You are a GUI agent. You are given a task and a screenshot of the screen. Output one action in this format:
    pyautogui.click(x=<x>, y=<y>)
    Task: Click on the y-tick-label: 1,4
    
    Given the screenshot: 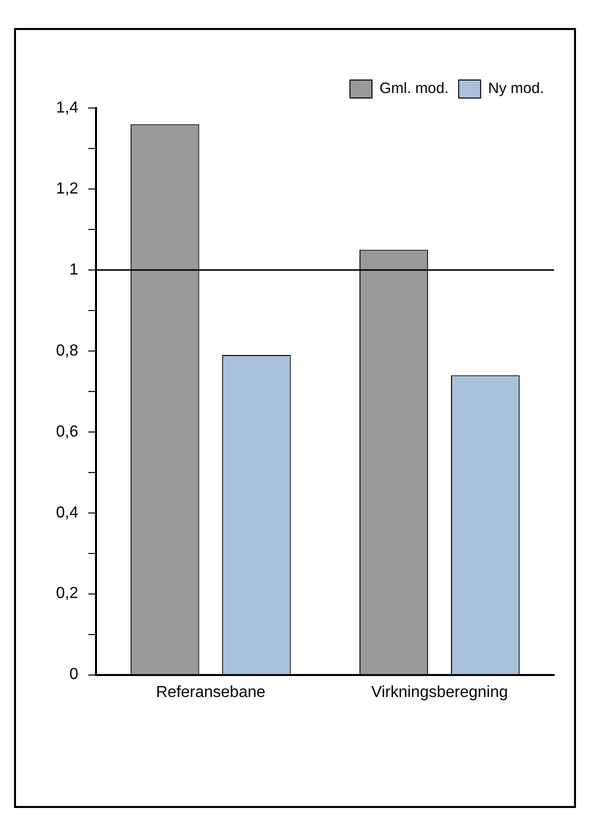 What is the action you would take?
    pyautogui.click(x=67, y=107)
    